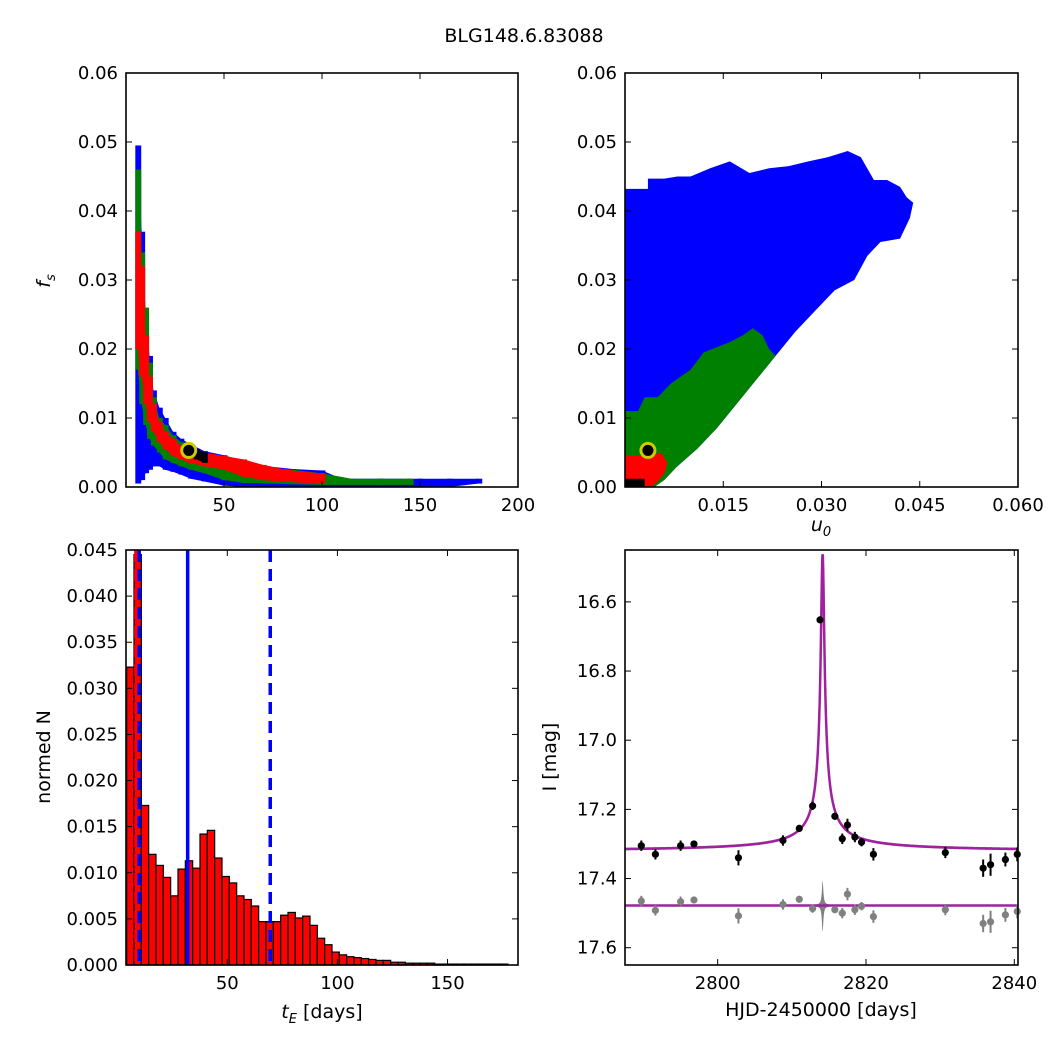 Image resolution: width=1050 pixels, height=1055 pixels. Describe the element at coordinates (827, 532) in the screenshot. I see `tr-xlabel-sub: 0` at that location.